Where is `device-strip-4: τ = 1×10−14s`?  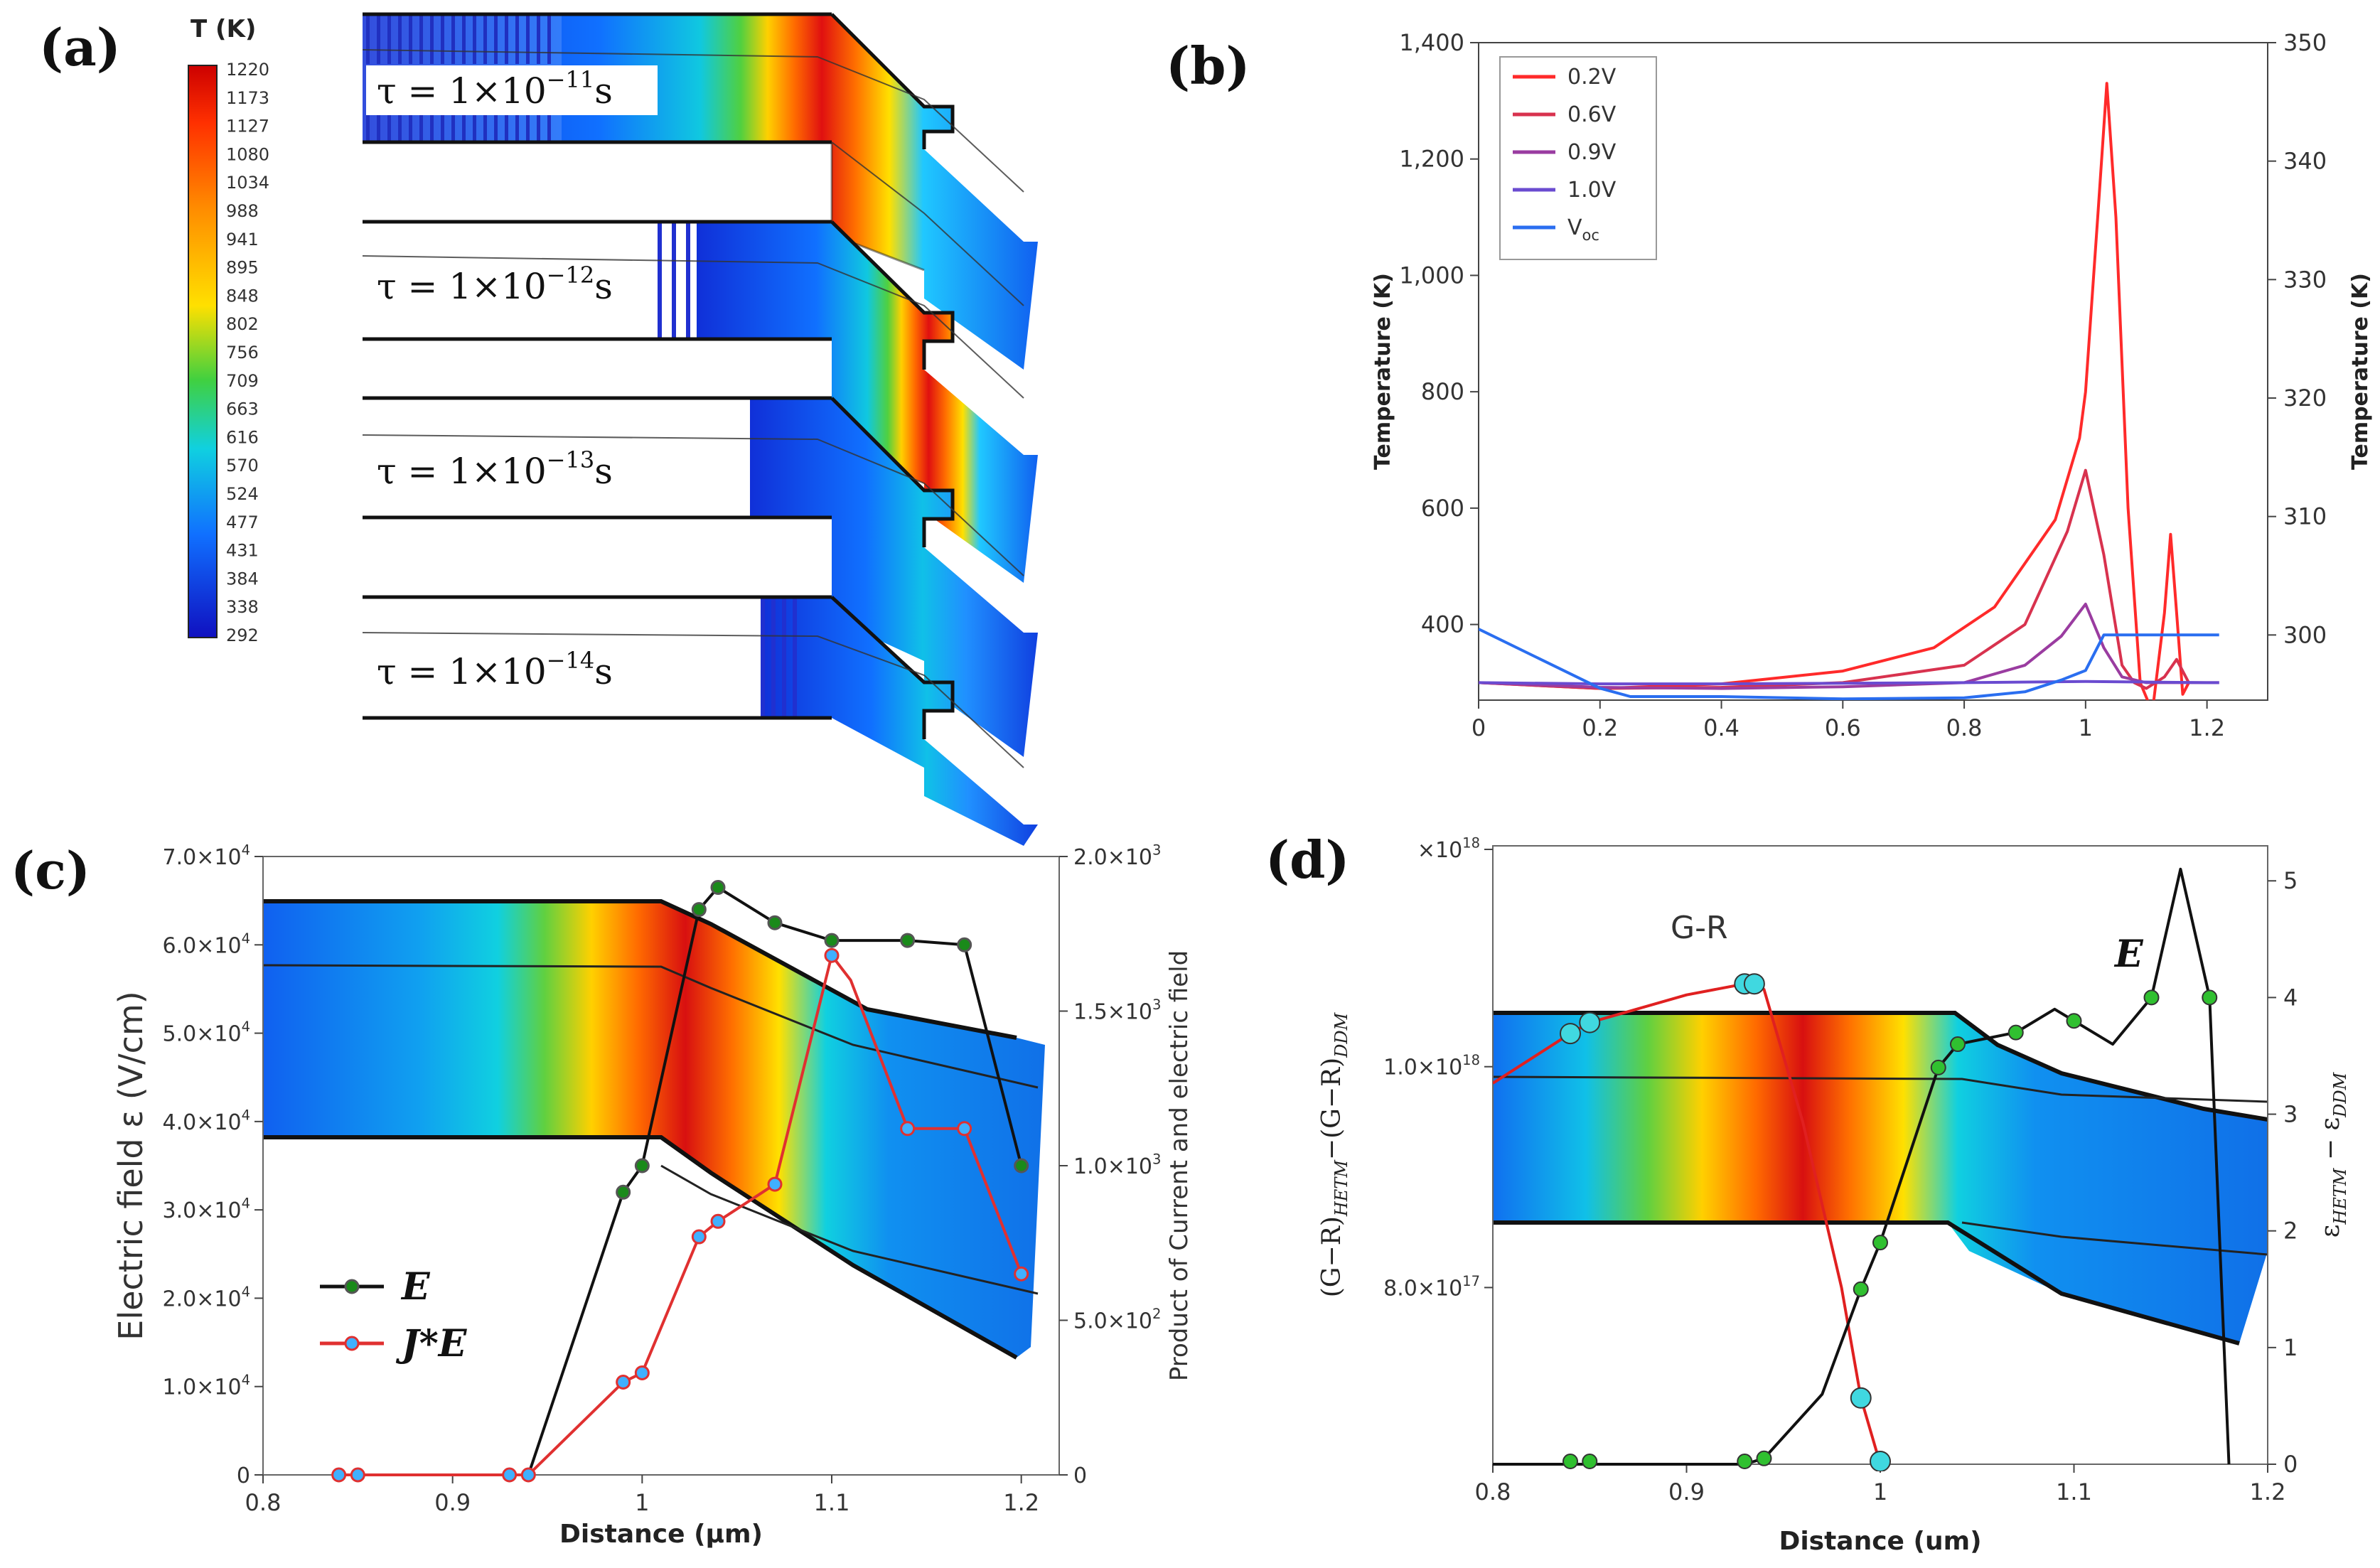 device-strip-4: τ = 1×10−14s is located at coordinates (700, 721).